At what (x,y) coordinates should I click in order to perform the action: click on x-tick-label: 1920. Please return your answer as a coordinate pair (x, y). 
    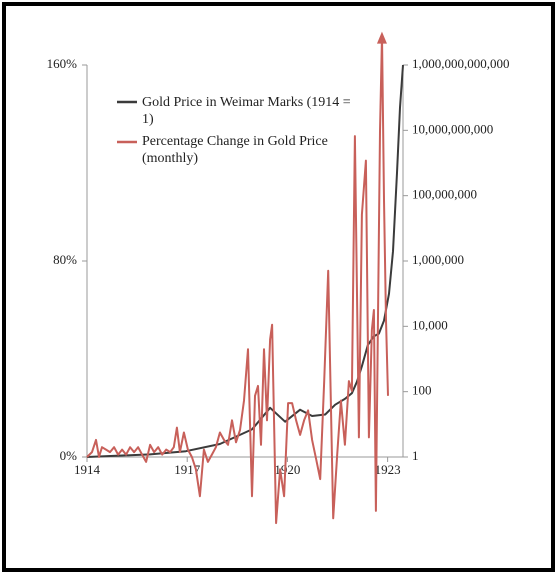
    Looking at the image, I should click on (287, 469).